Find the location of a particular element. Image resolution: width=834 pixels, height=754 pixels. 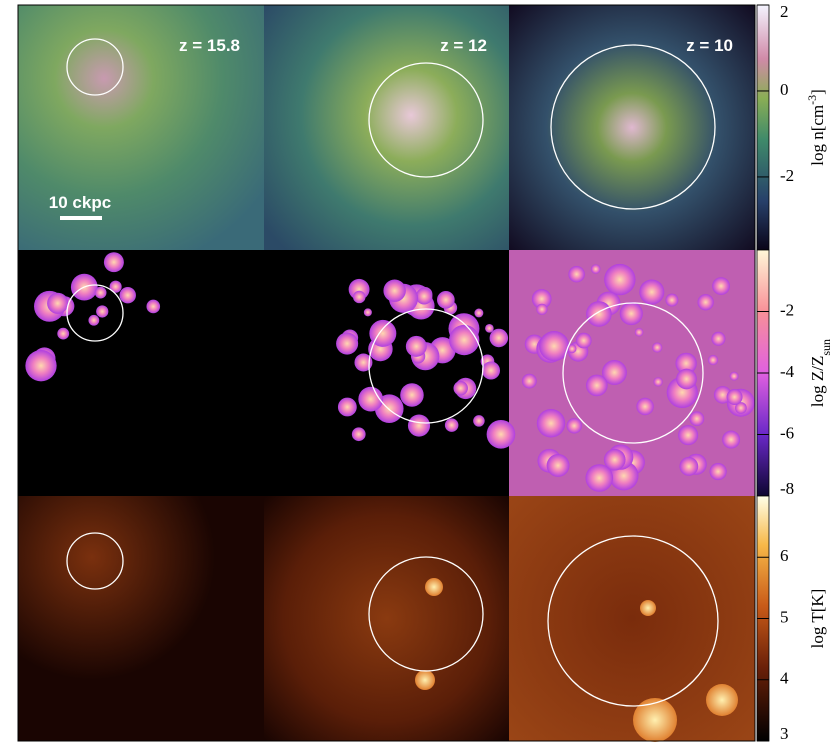

label-text: log T[K] is located at coordinates (817, 619).